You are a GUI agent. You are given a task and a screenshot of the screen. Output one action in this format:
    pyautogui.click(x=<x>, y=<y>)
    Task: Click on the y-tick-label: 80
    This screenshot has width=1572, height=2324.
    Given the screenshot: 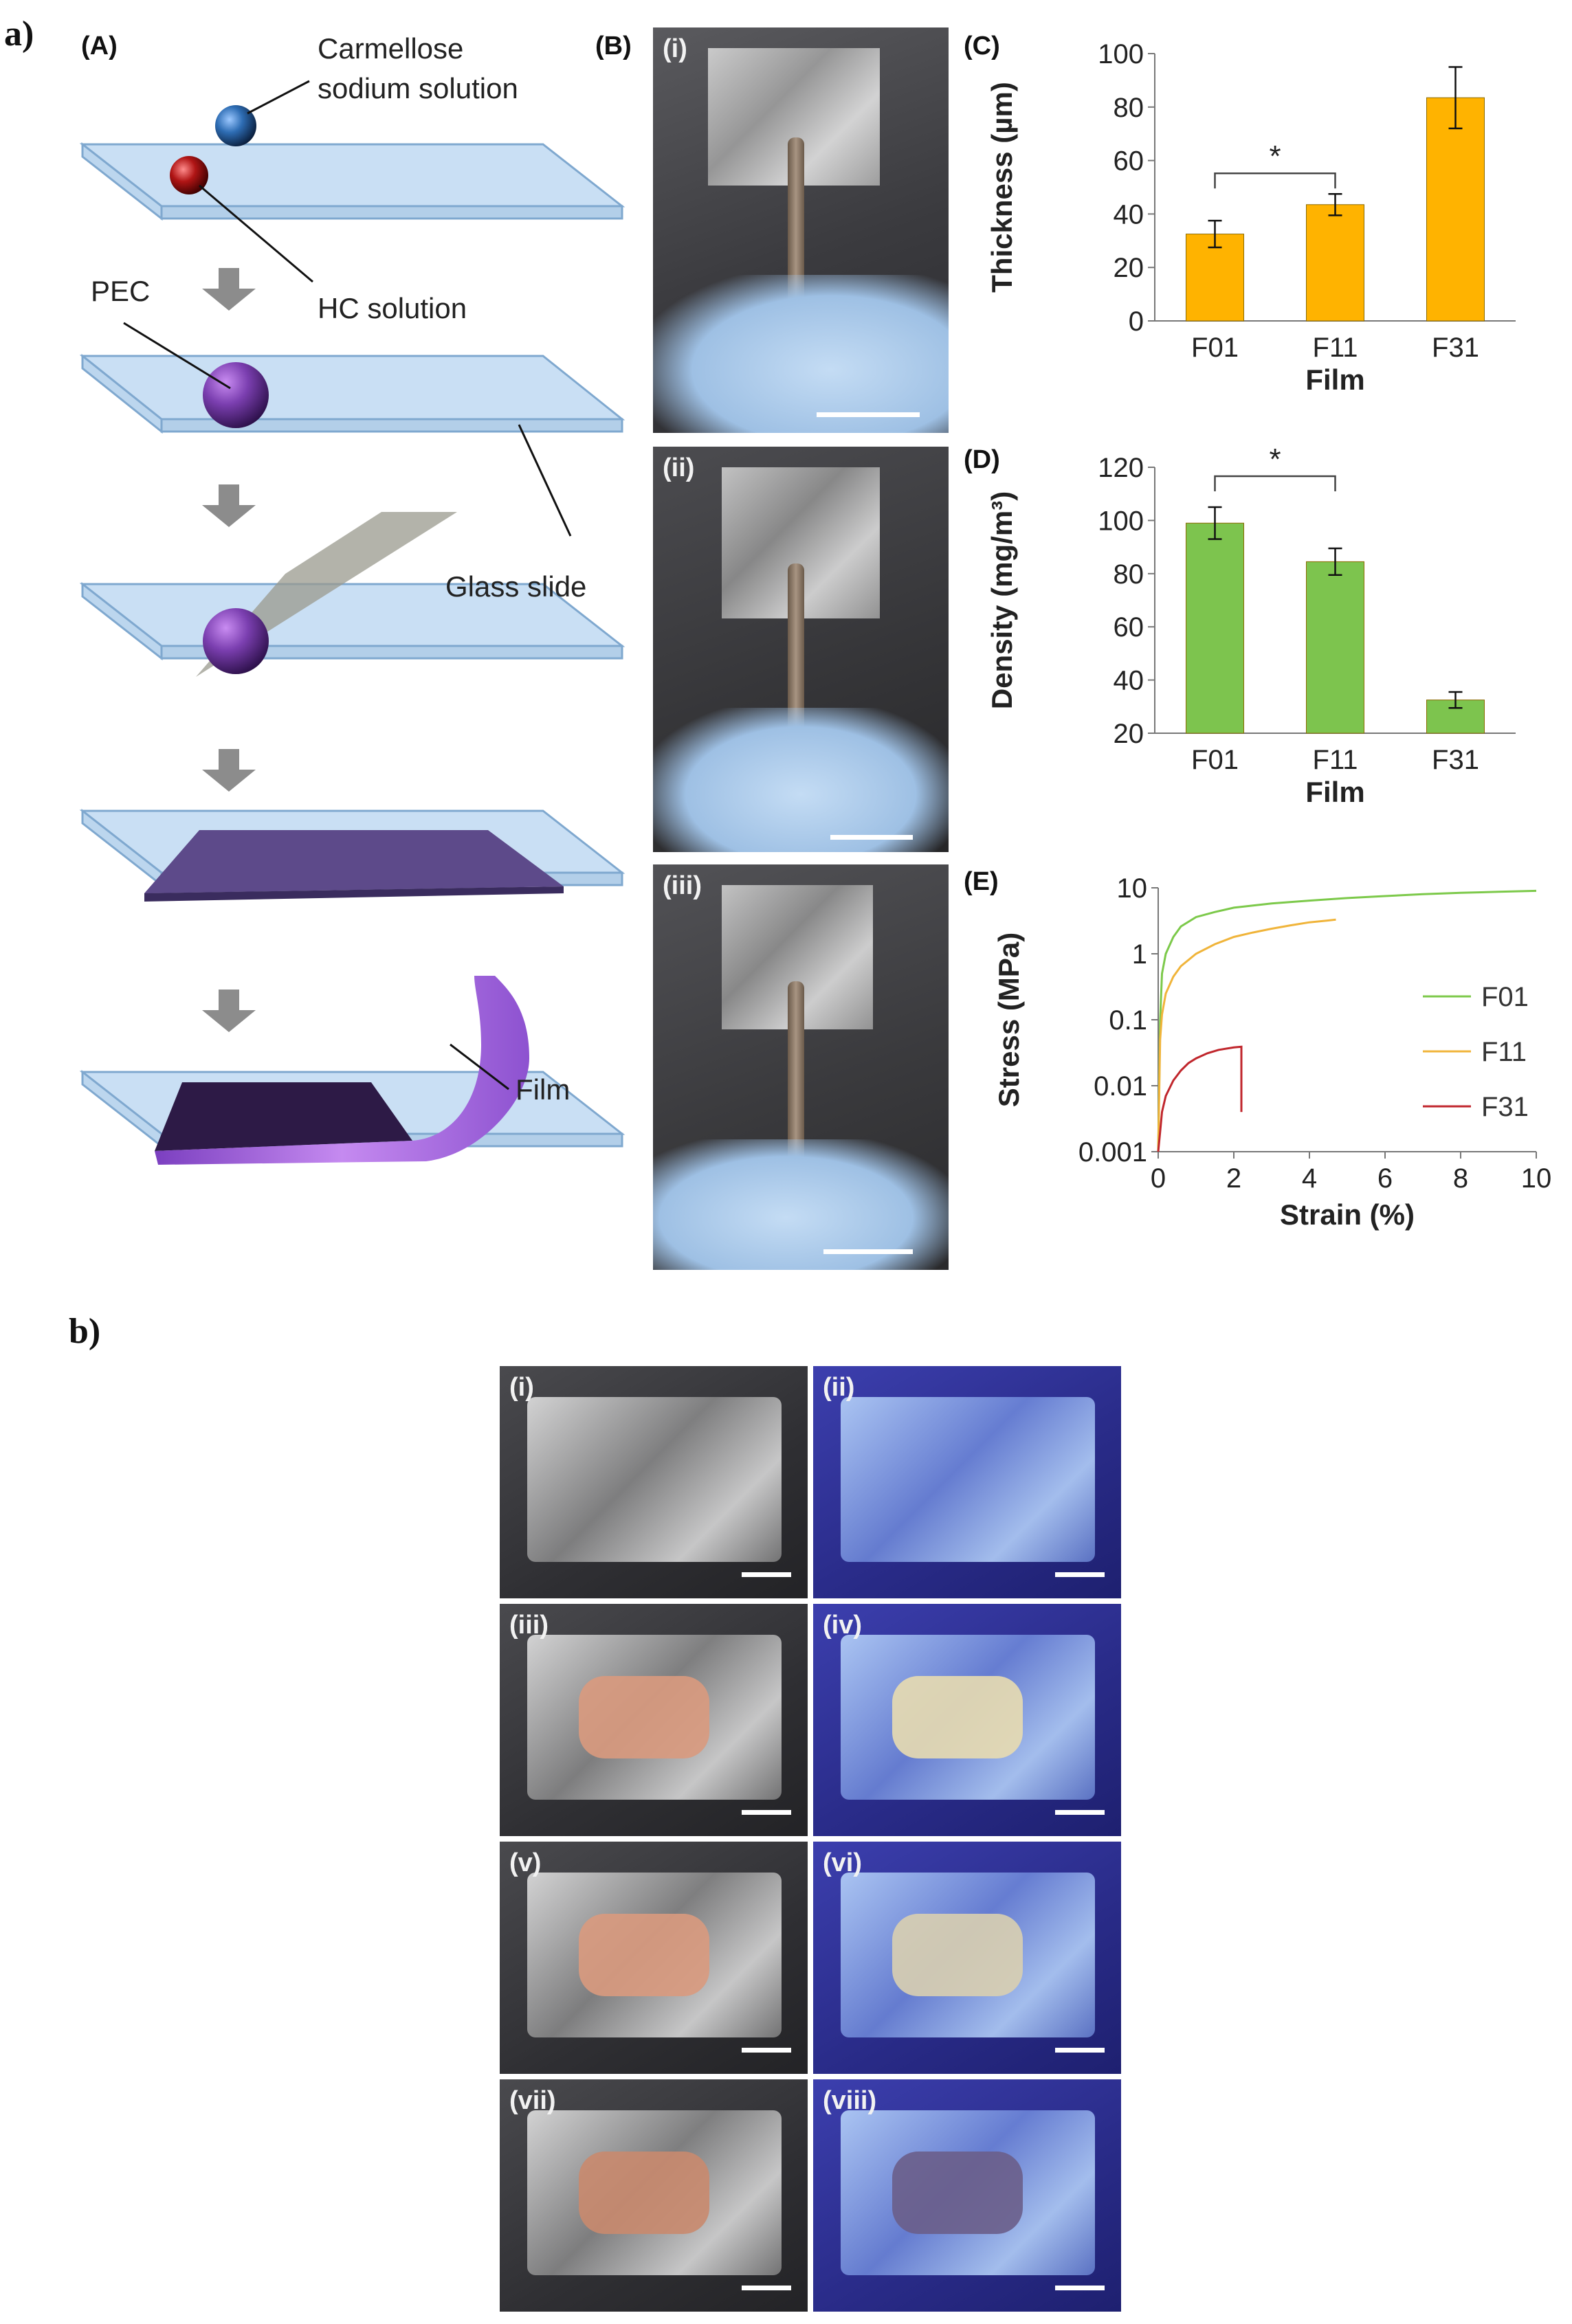 What is the action you would take?
    pyautogui.click(x=1129, y=108)
    